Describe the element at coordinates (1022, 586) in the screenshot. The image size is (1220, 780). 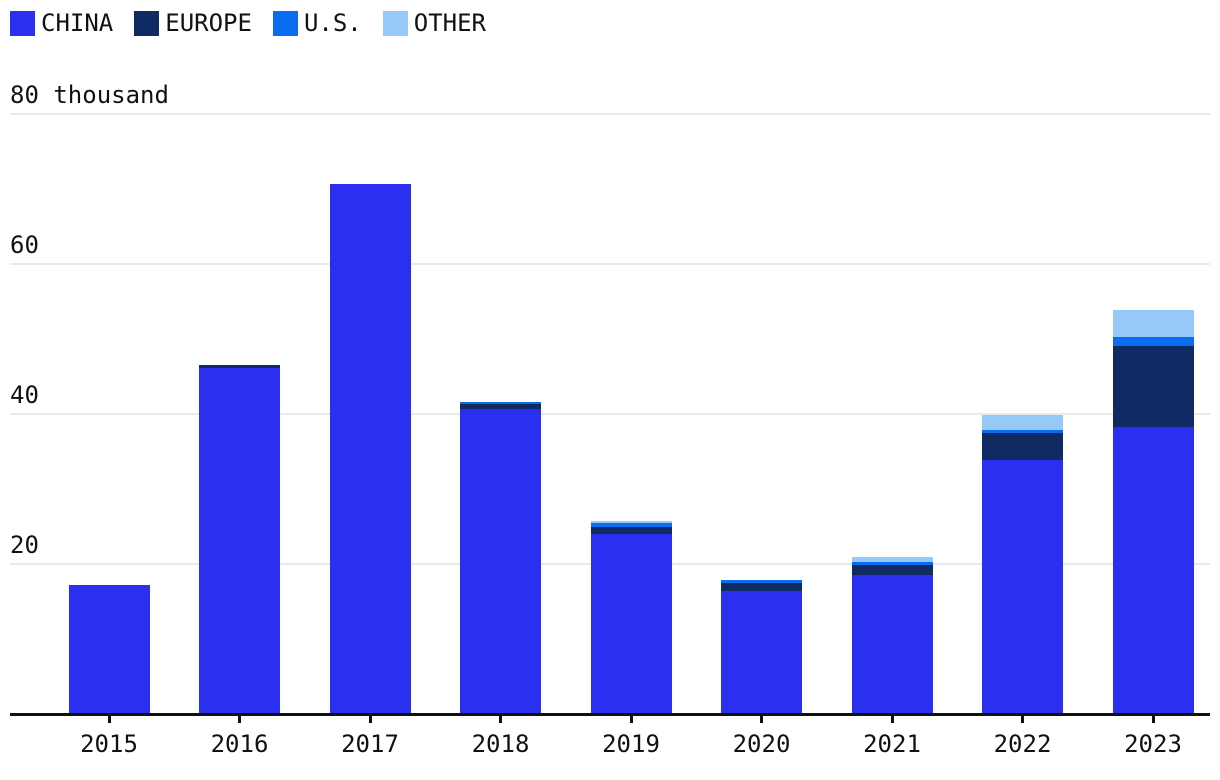
I see `bar-segment-2022-china` at that location.